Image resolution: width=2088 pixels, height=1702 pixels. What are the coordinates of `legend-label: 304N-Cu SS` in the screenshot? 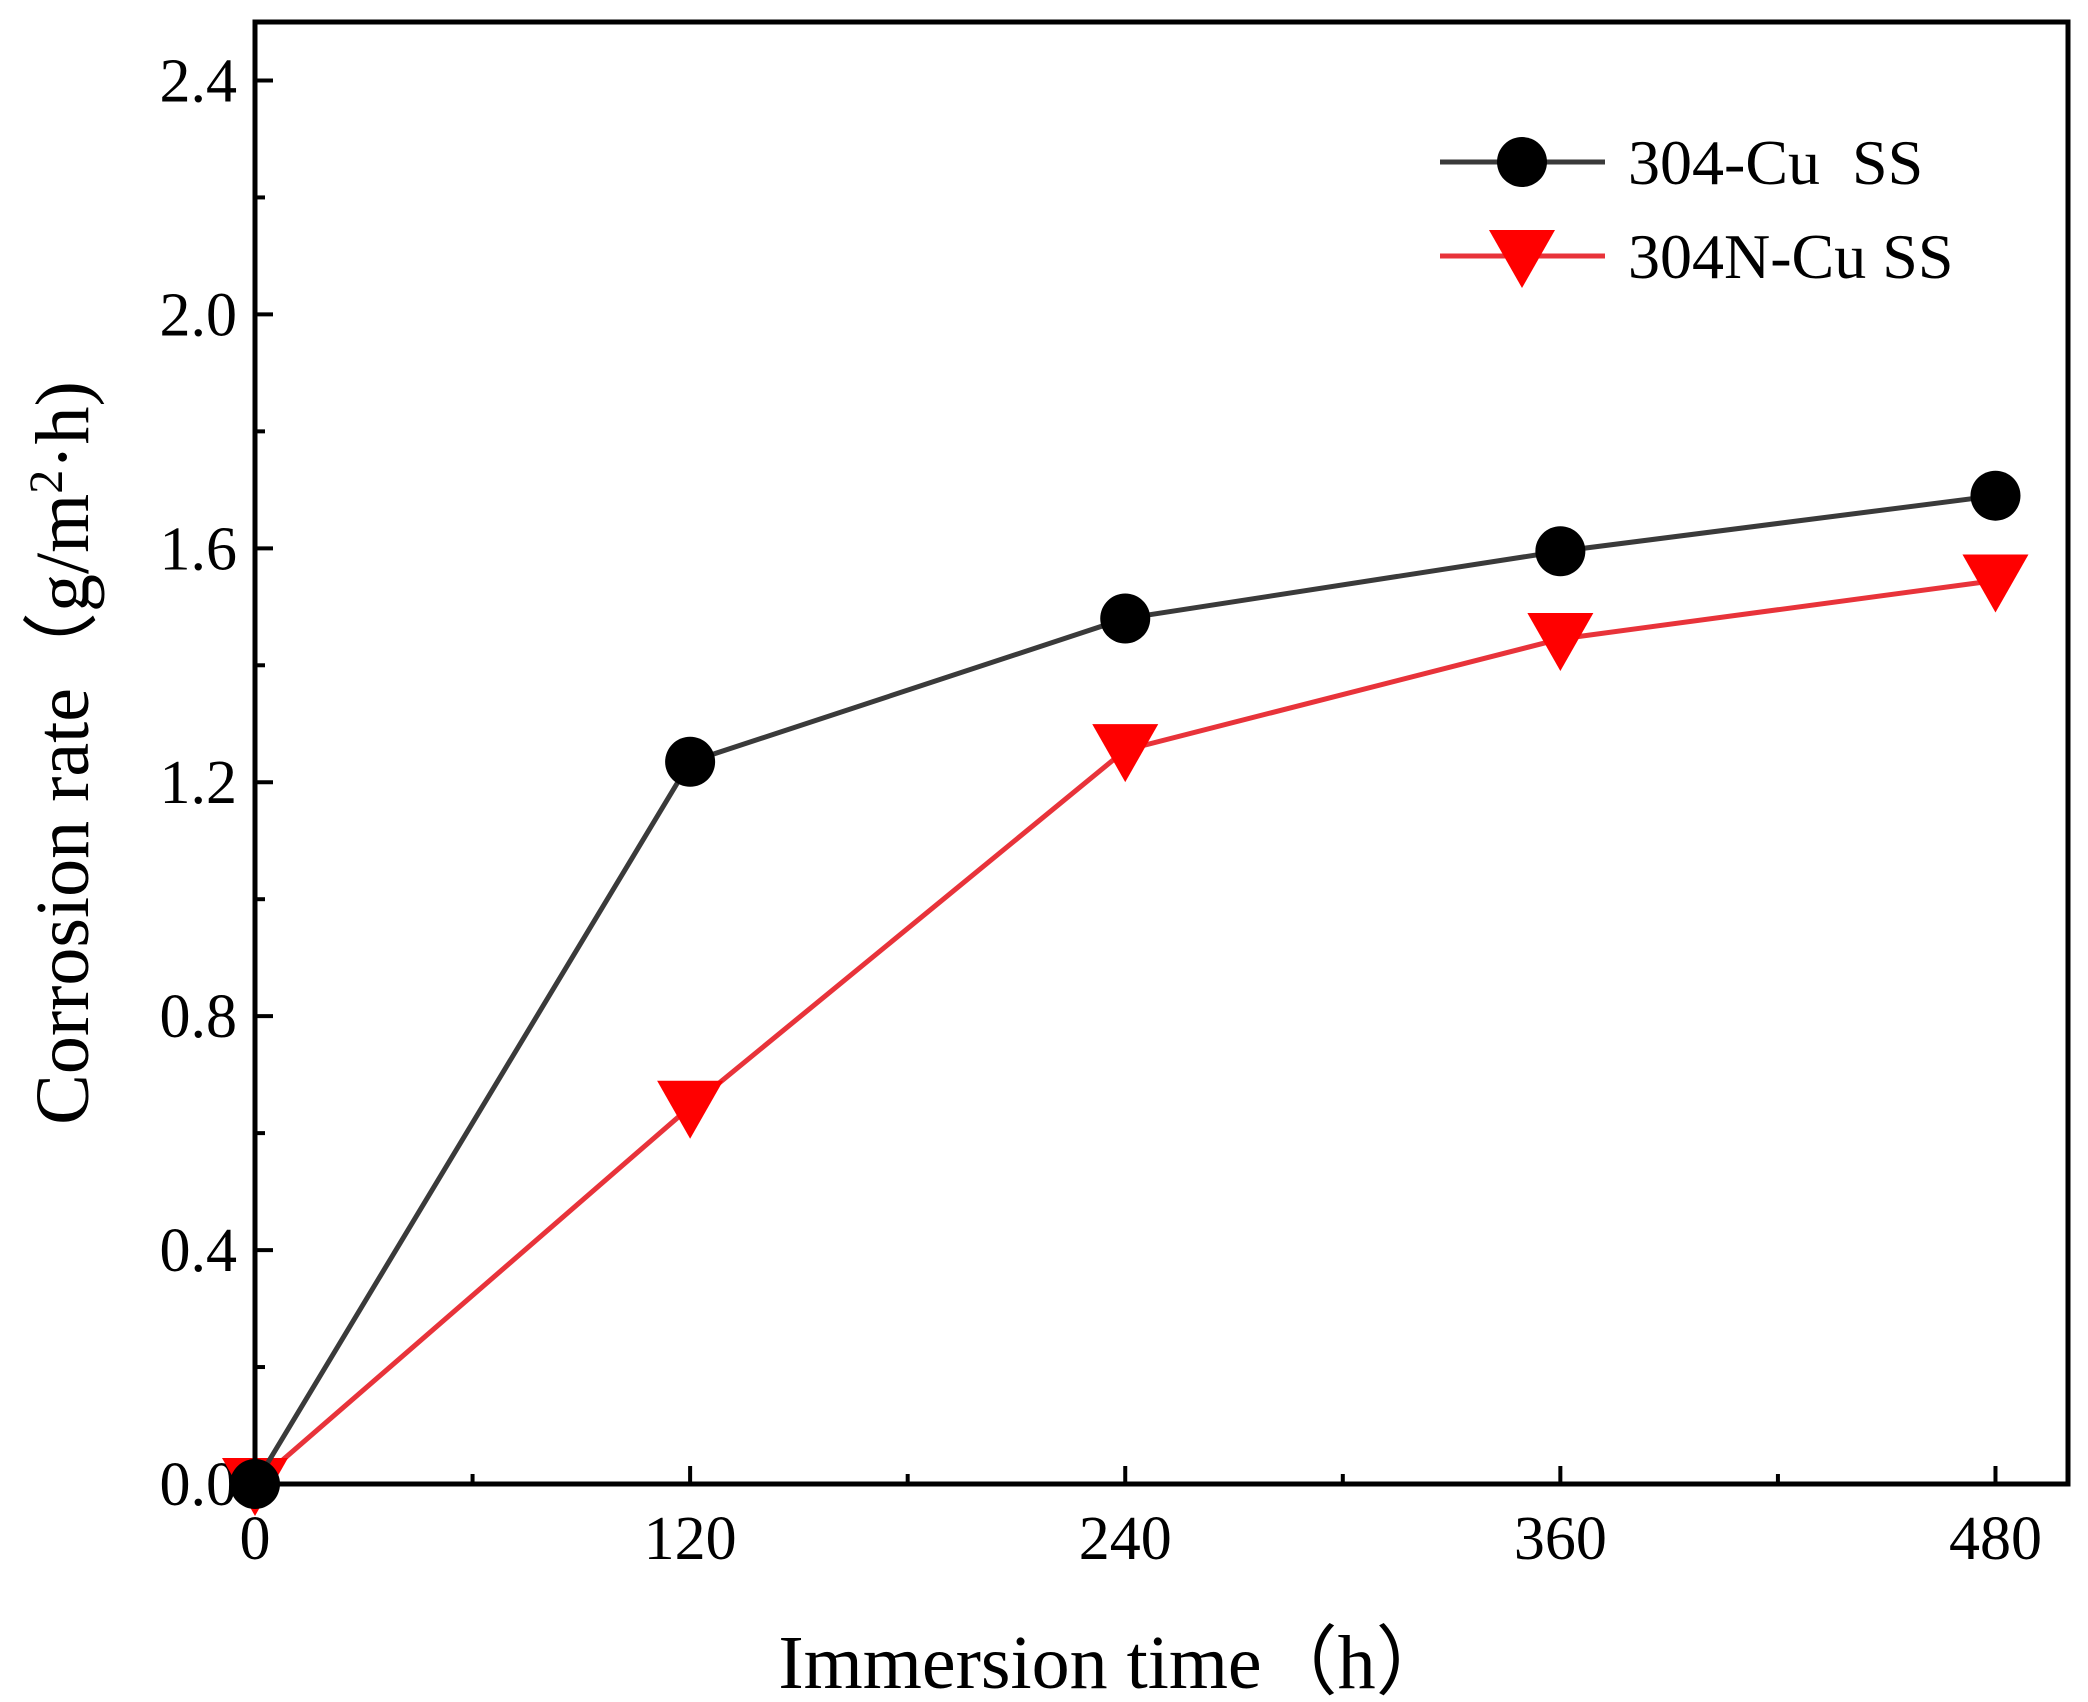 It's located at (1790, 256).